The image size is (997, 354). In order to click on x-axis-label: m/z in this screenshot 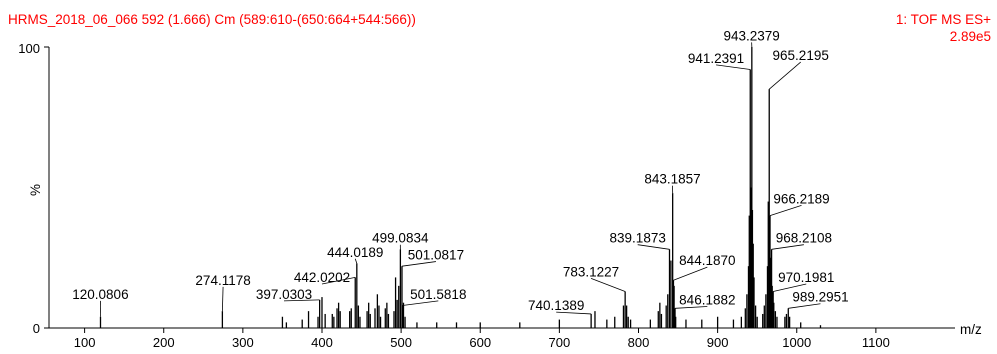, I will do `click(971, 329)`.